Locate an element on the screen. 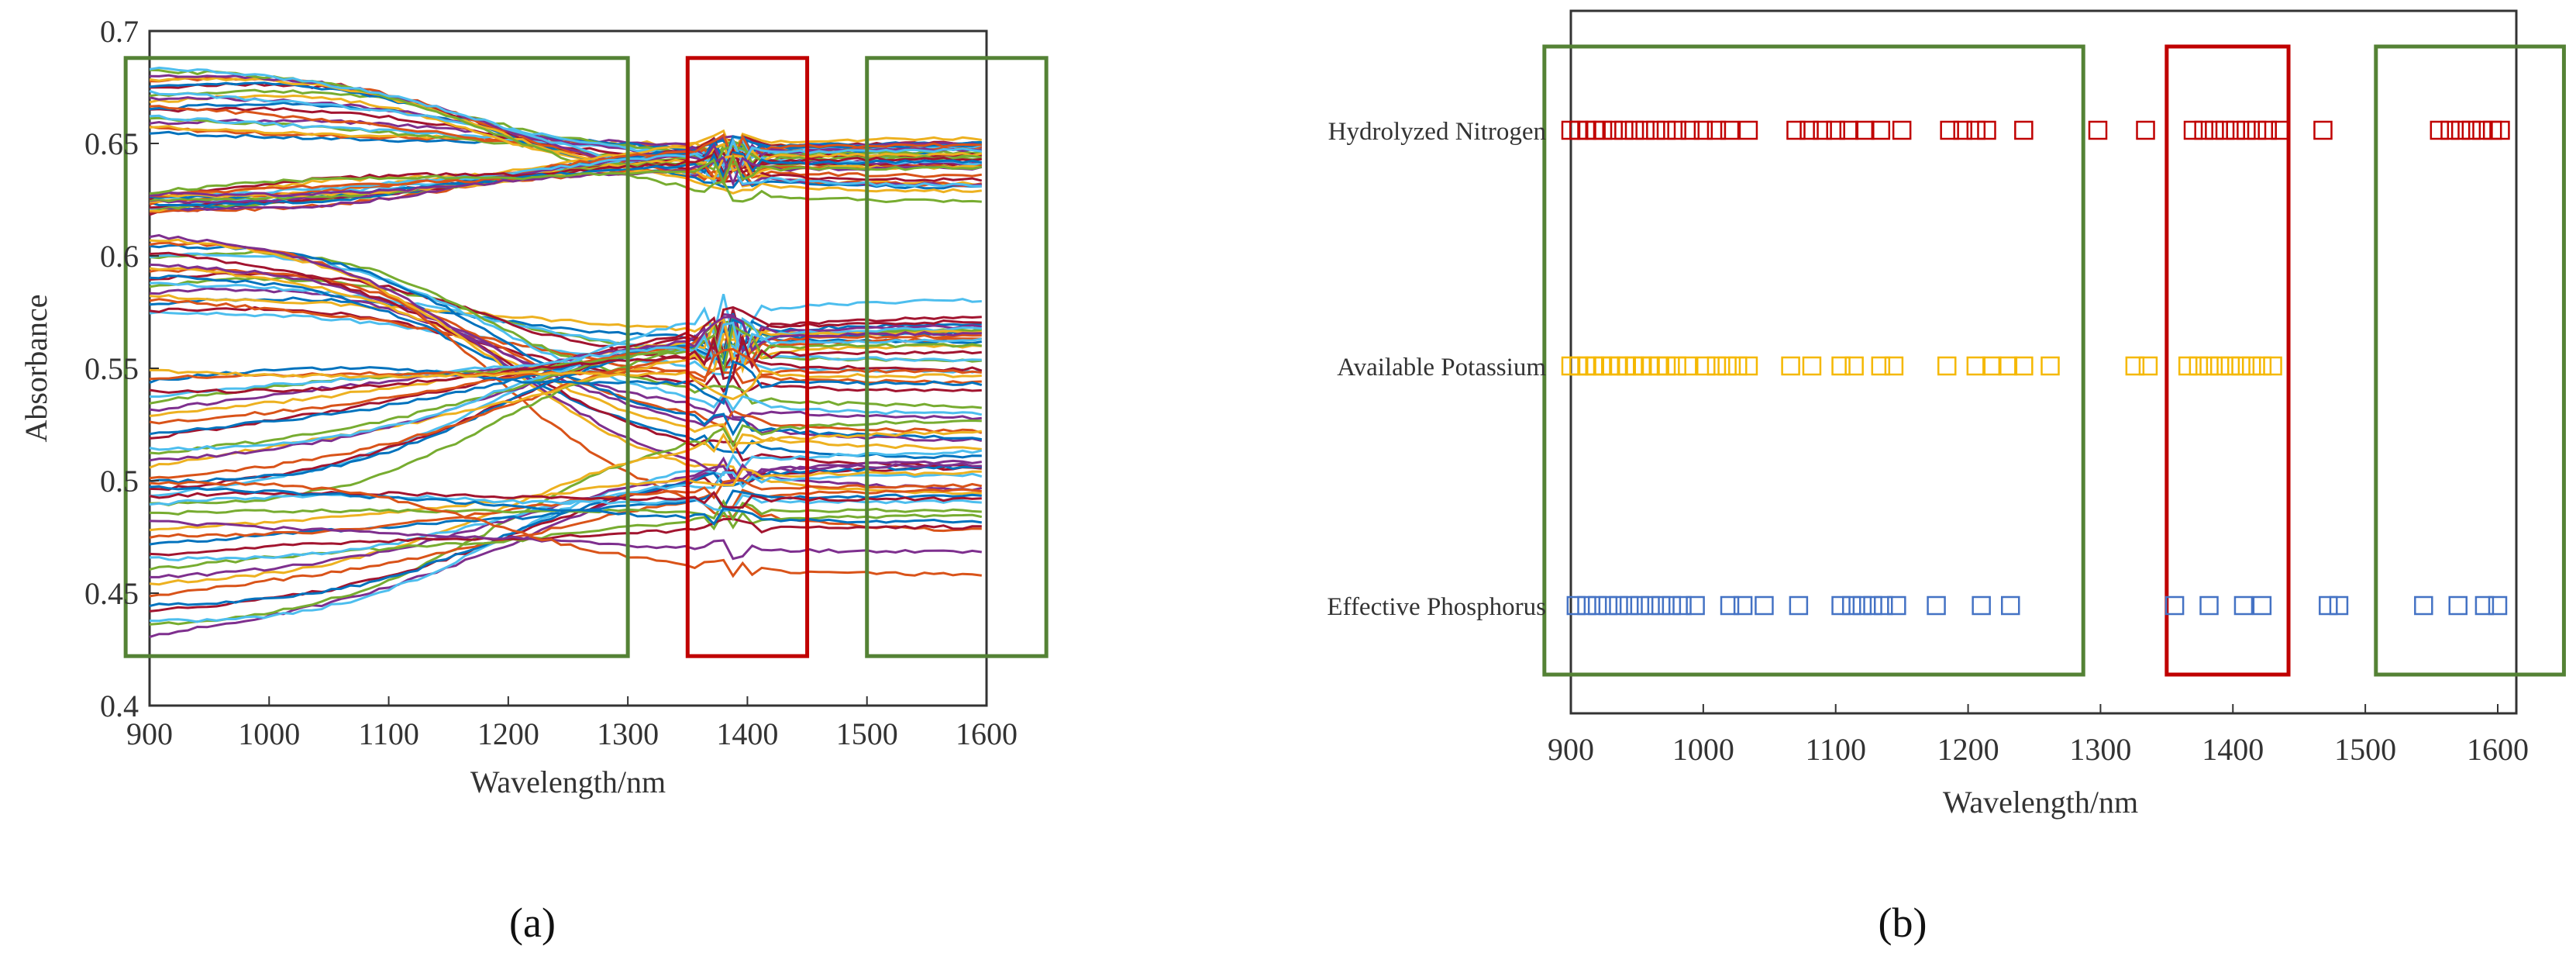  panel-b-x-axis-title: Wavelength/nm is located at coordinates (2040, 802).